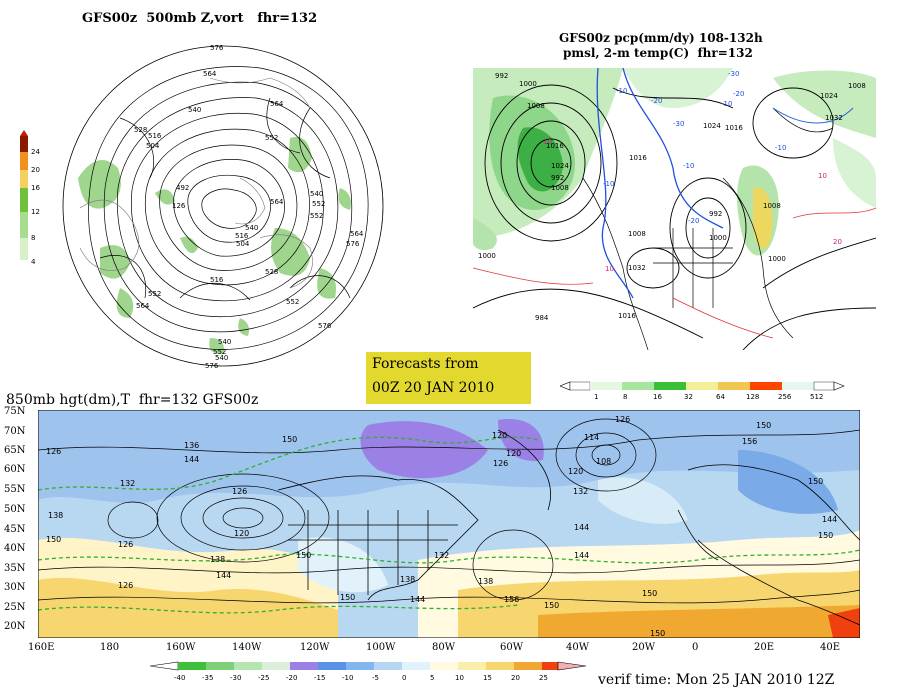 The width and height of the screenshot is (900, 700). Describe the element at coordinates (207, 678) in the screenshot. I see `temp-scale-label: -35` at that location.